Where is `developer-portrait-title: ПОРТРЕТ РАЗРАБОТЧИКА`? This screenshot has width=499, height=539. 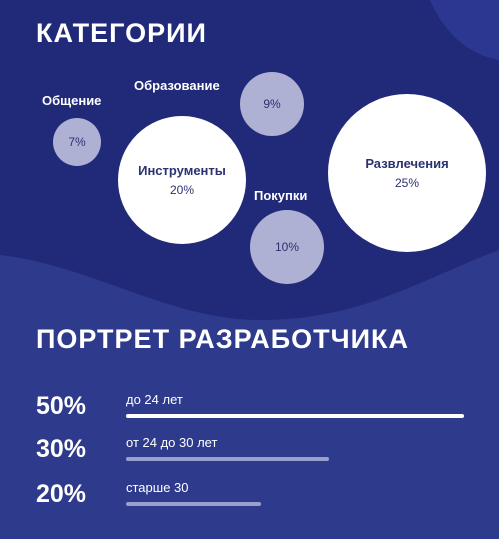
developer-portrait-title: ПОРТРЕТ РАЗРАБОТЧИКА is located at coordinates (223, 339).